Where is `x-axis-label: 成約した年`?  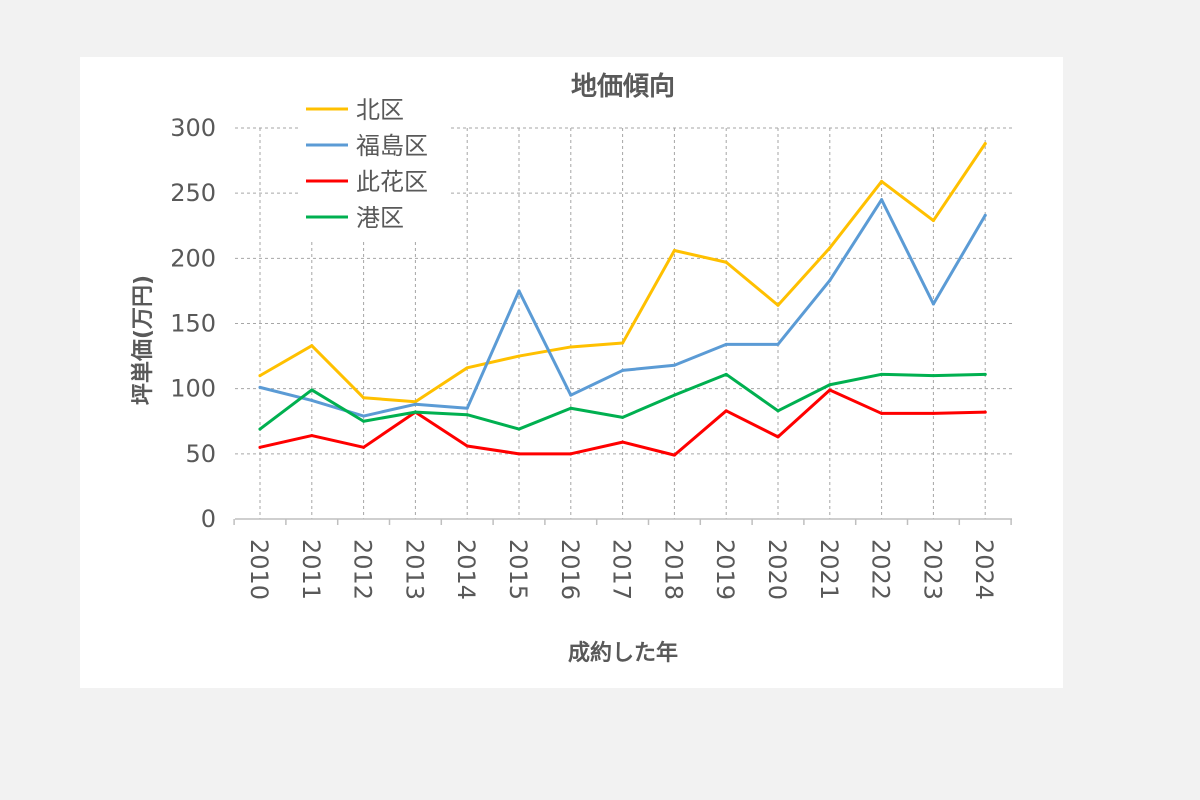 x-axis-label: 成約した年 is located at coordinates (623, 653).